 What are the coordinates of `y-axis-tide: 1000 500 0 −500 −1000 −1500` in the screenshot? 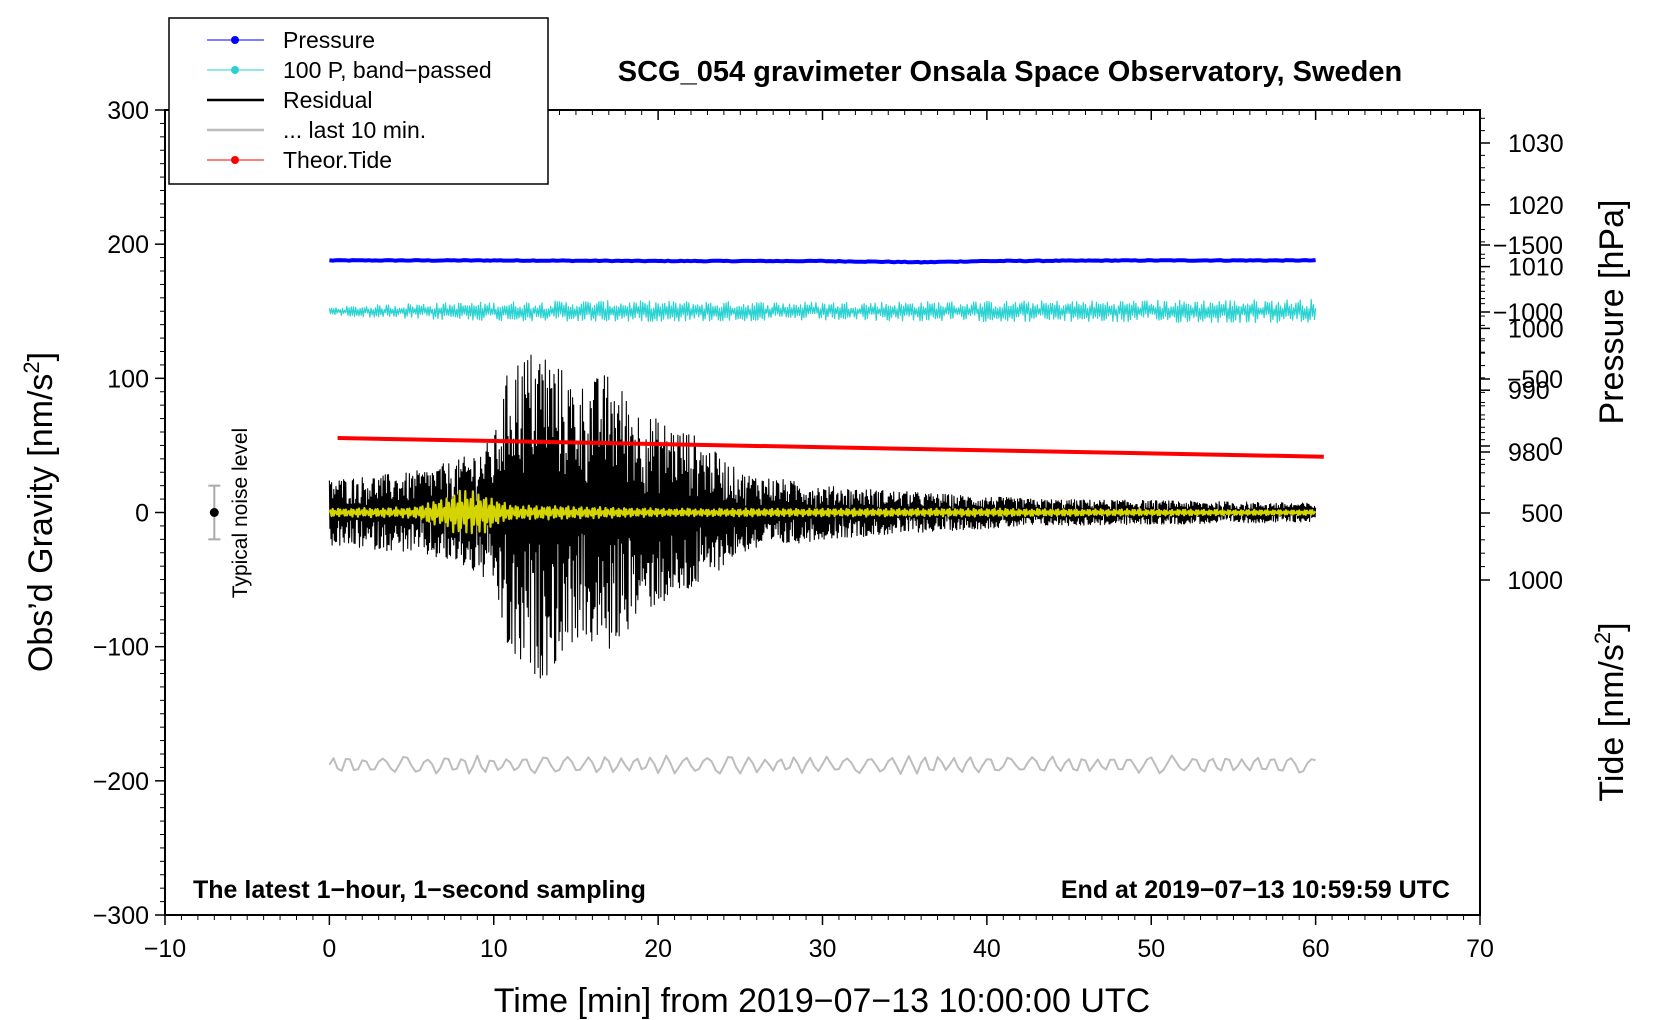 It's located at (1521, 413).